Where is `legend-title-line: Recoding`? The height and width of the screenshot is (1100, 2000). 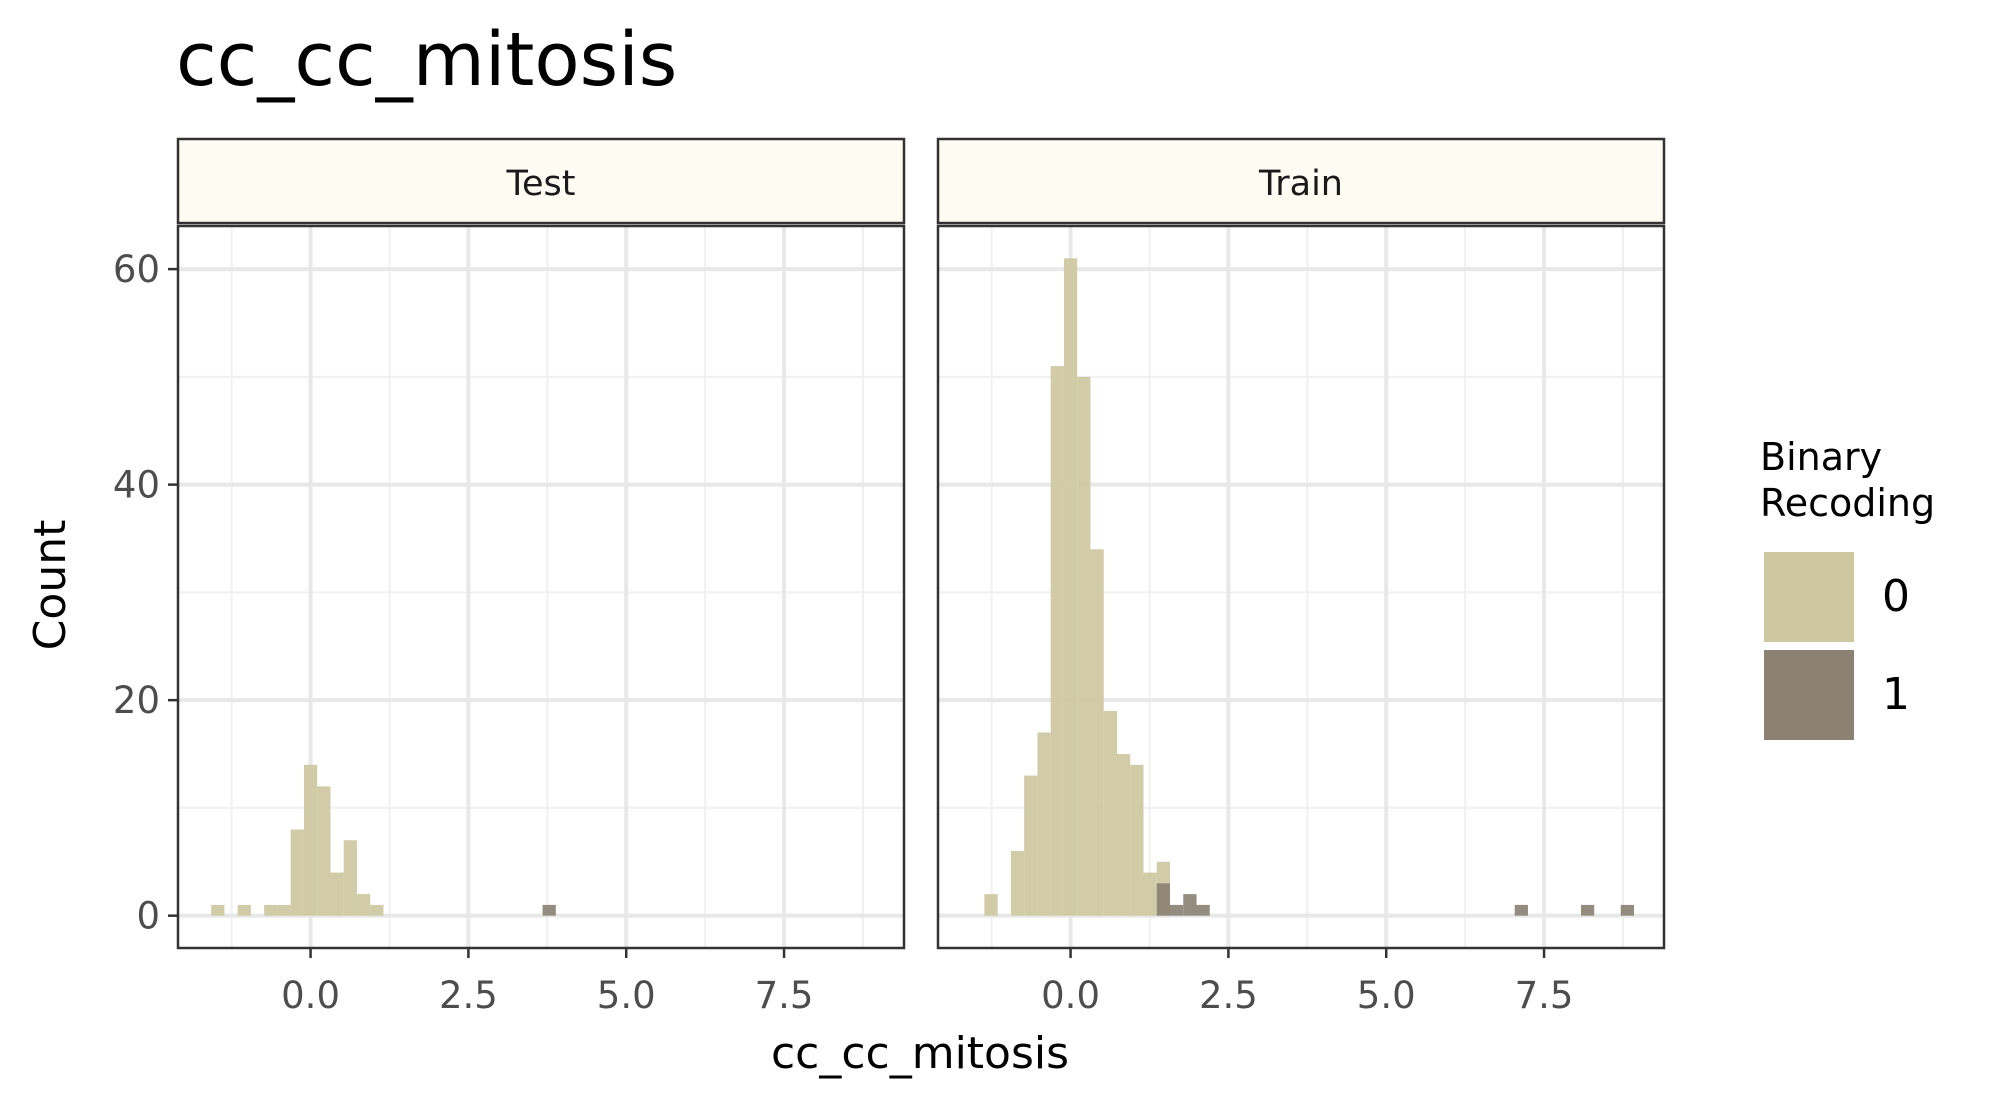 legend-title-line: Recoding is located at coordinates (1847, 503).